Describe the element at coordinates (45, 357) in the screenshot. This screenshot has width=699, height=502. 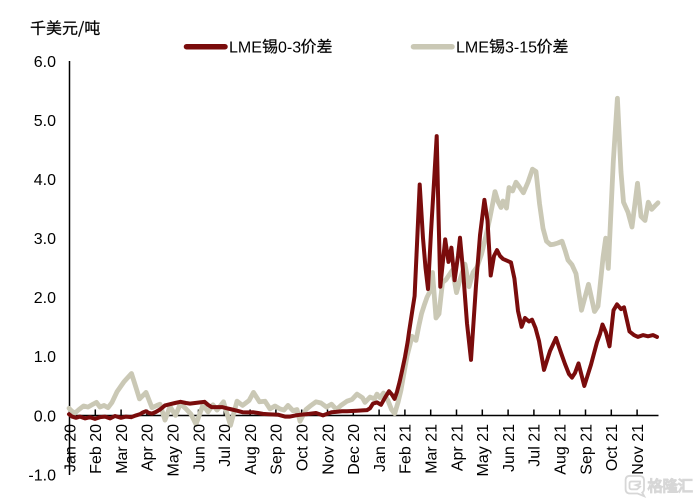
I see `svg-text: 1.0` at that location.